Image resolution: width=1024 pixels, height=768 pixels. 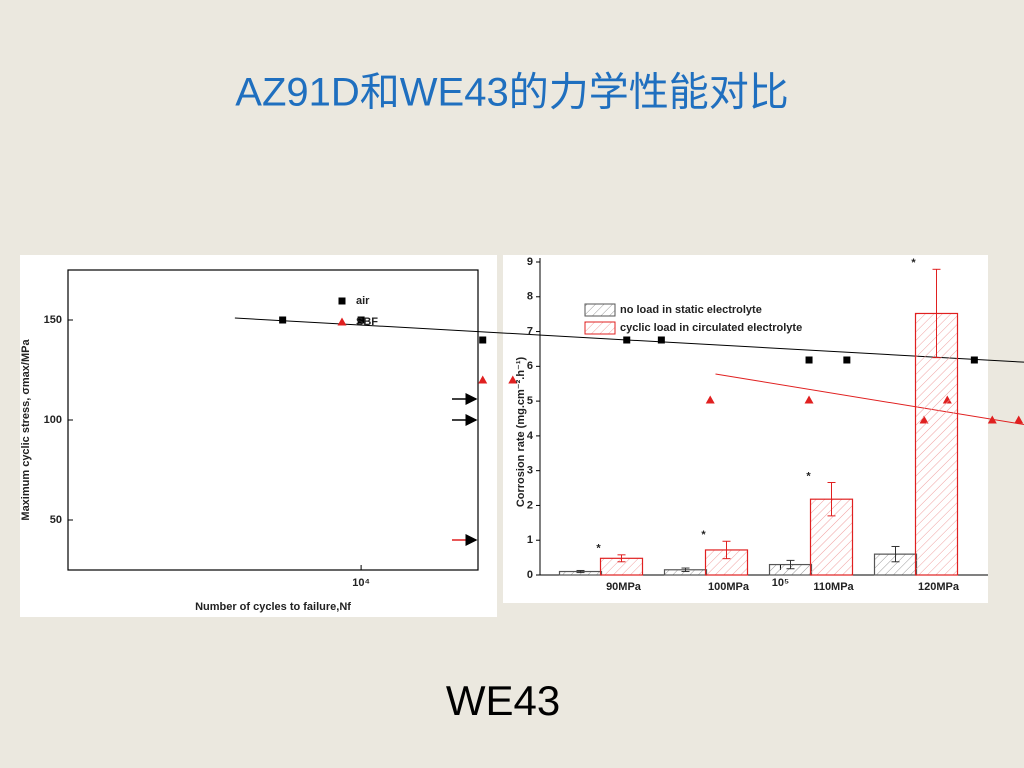 I want to click on legend-label: no load in static electrolyte, so click(x=691, y=310).